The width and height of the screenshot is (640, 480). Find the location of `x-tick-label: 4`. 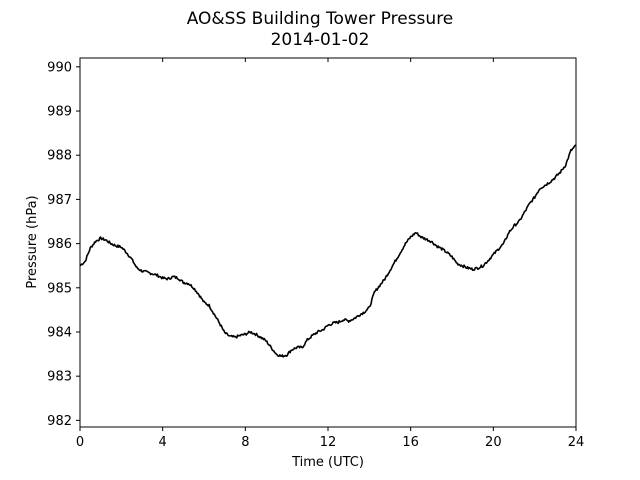

x-tick-label: 4 is located at coordinates (163, 442).